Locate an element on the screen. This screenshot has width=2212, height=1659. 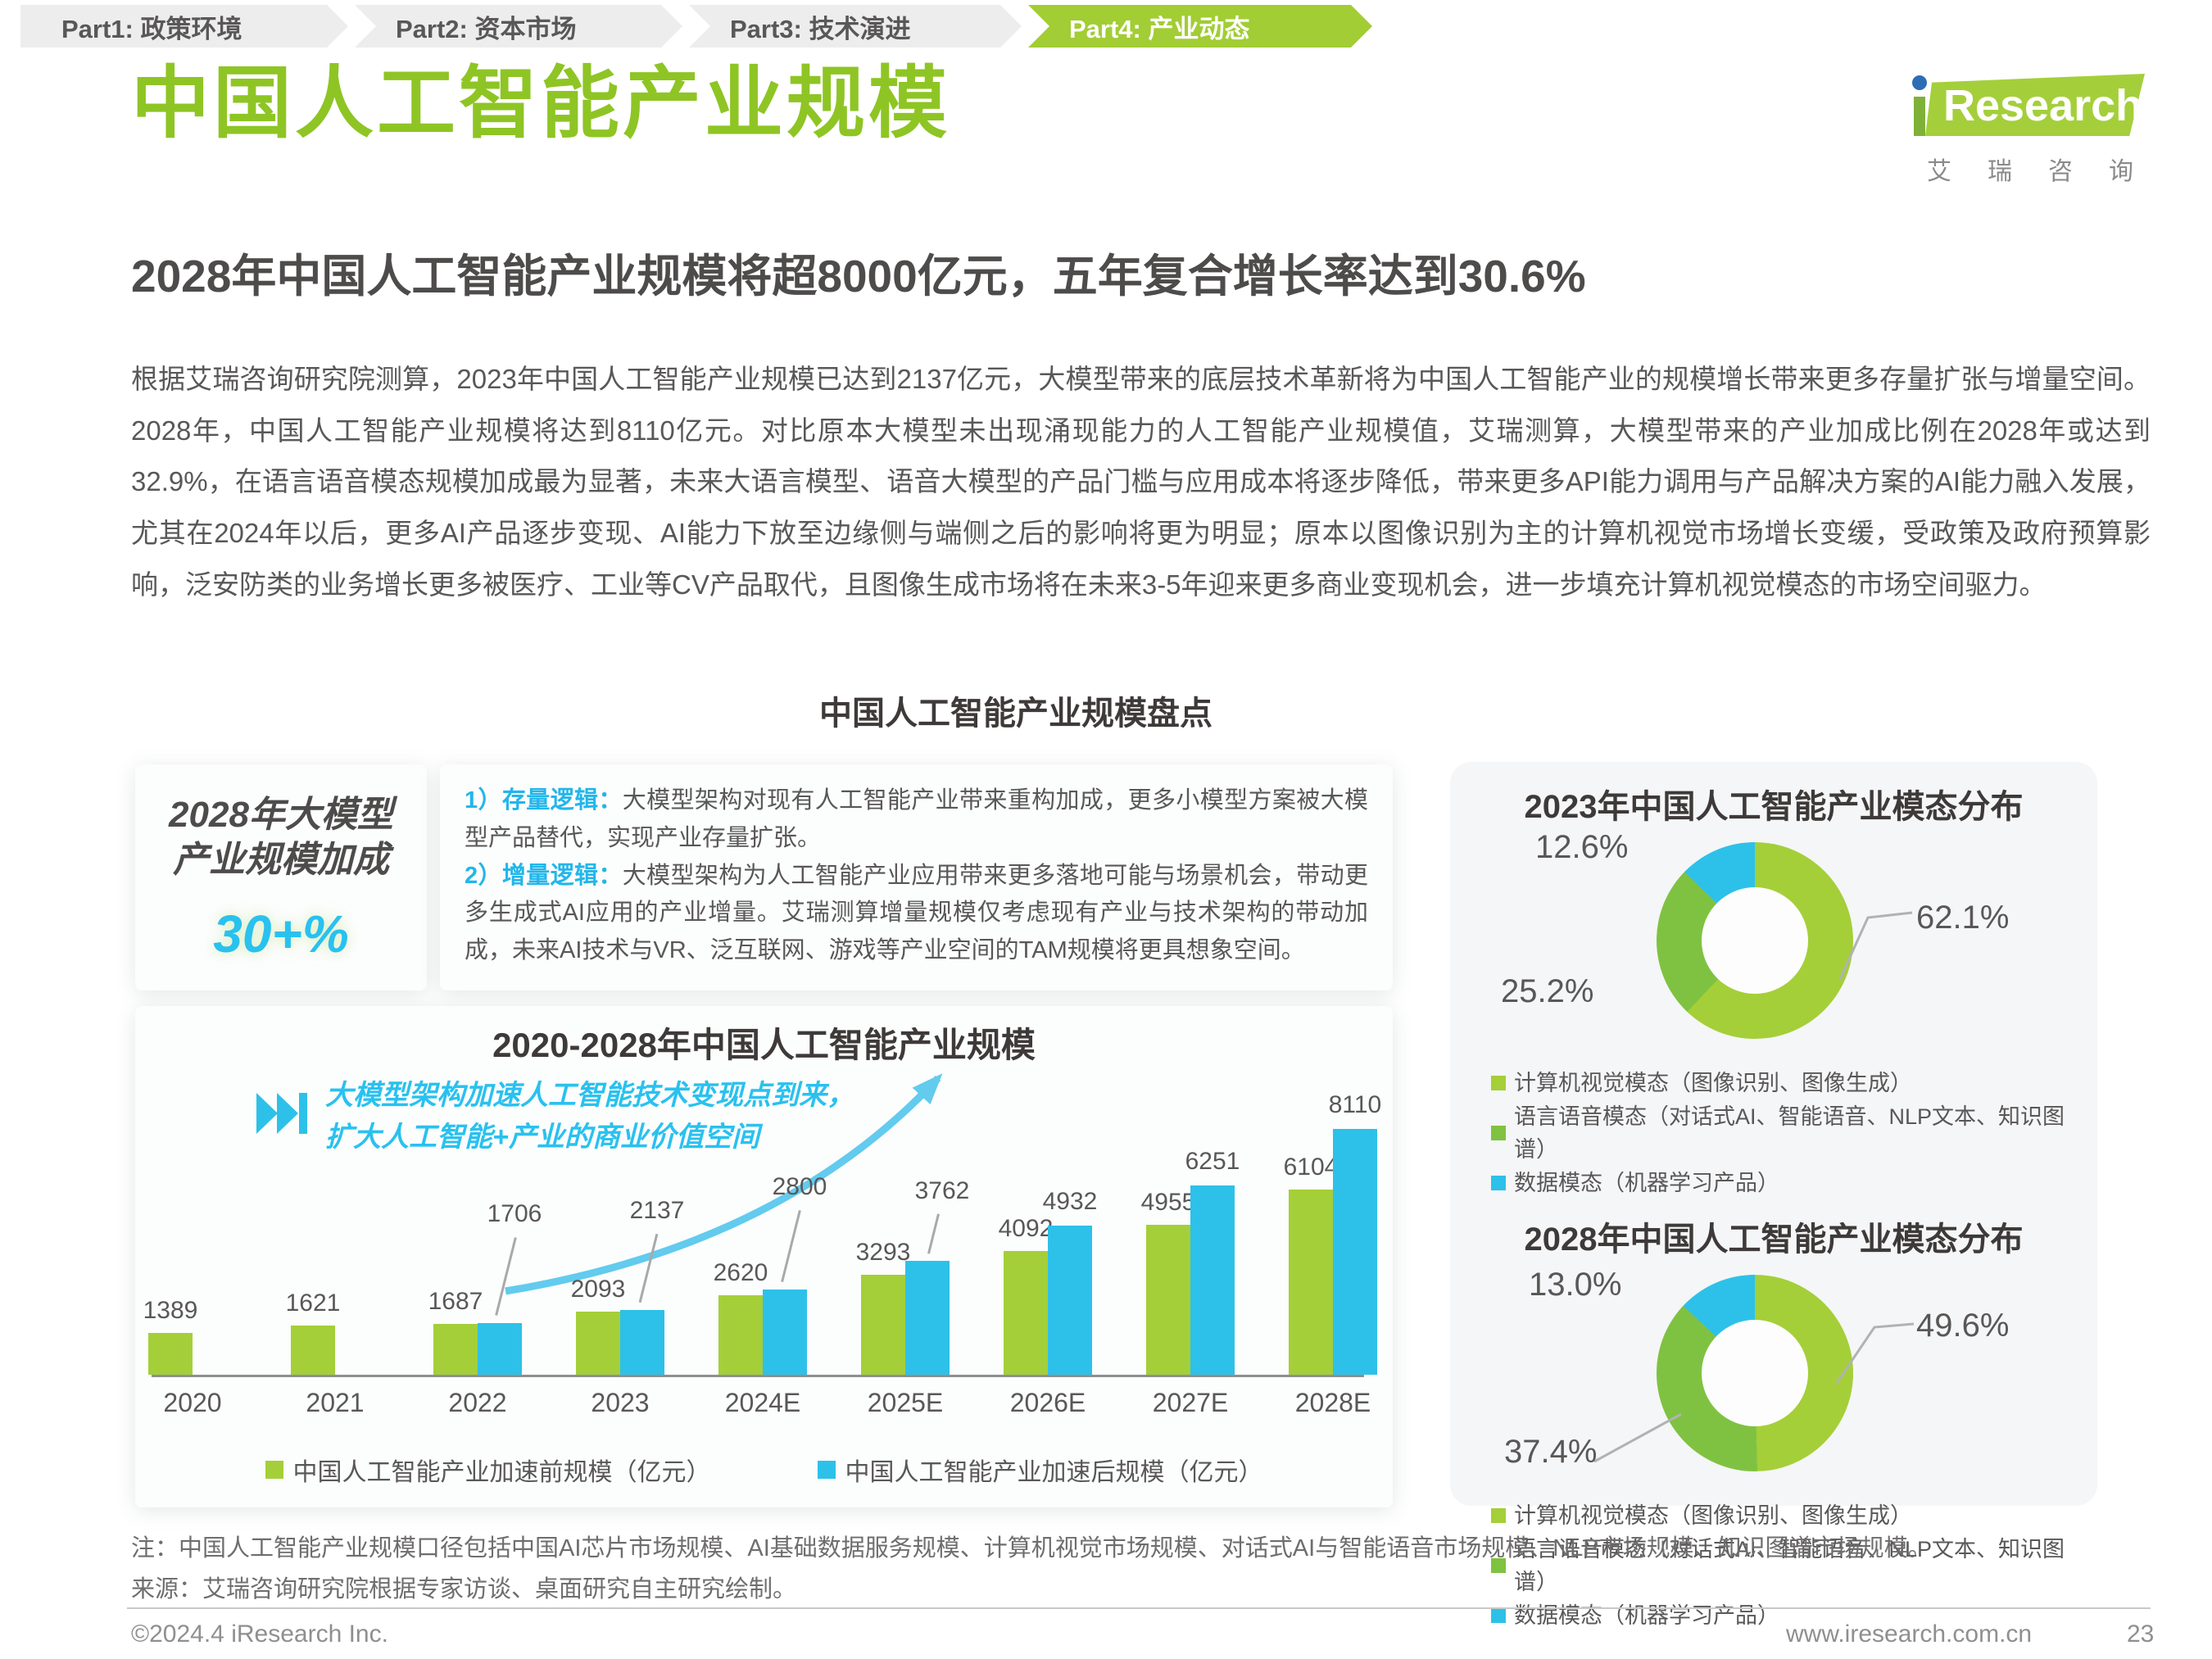
footer-website: www.iresearch.com.cn is located at coordinates (1909, 1634).